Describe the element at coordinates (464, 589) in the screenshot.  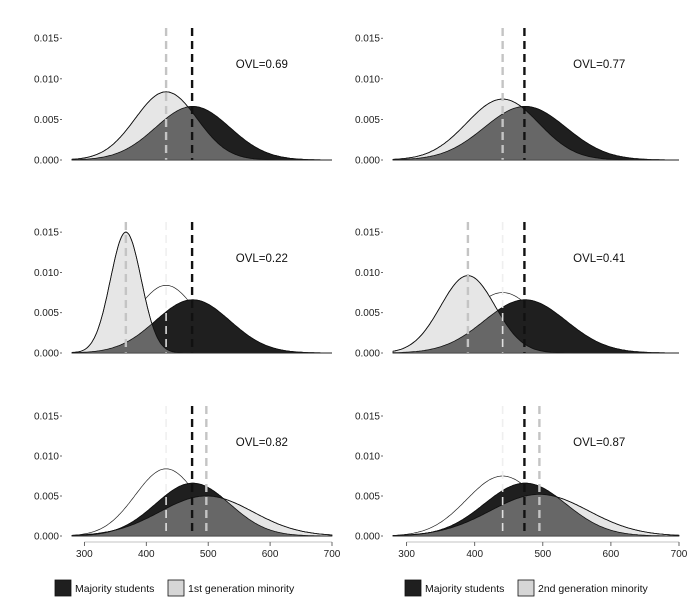
I see `legend-right-majority-label: Majority students` at that location.